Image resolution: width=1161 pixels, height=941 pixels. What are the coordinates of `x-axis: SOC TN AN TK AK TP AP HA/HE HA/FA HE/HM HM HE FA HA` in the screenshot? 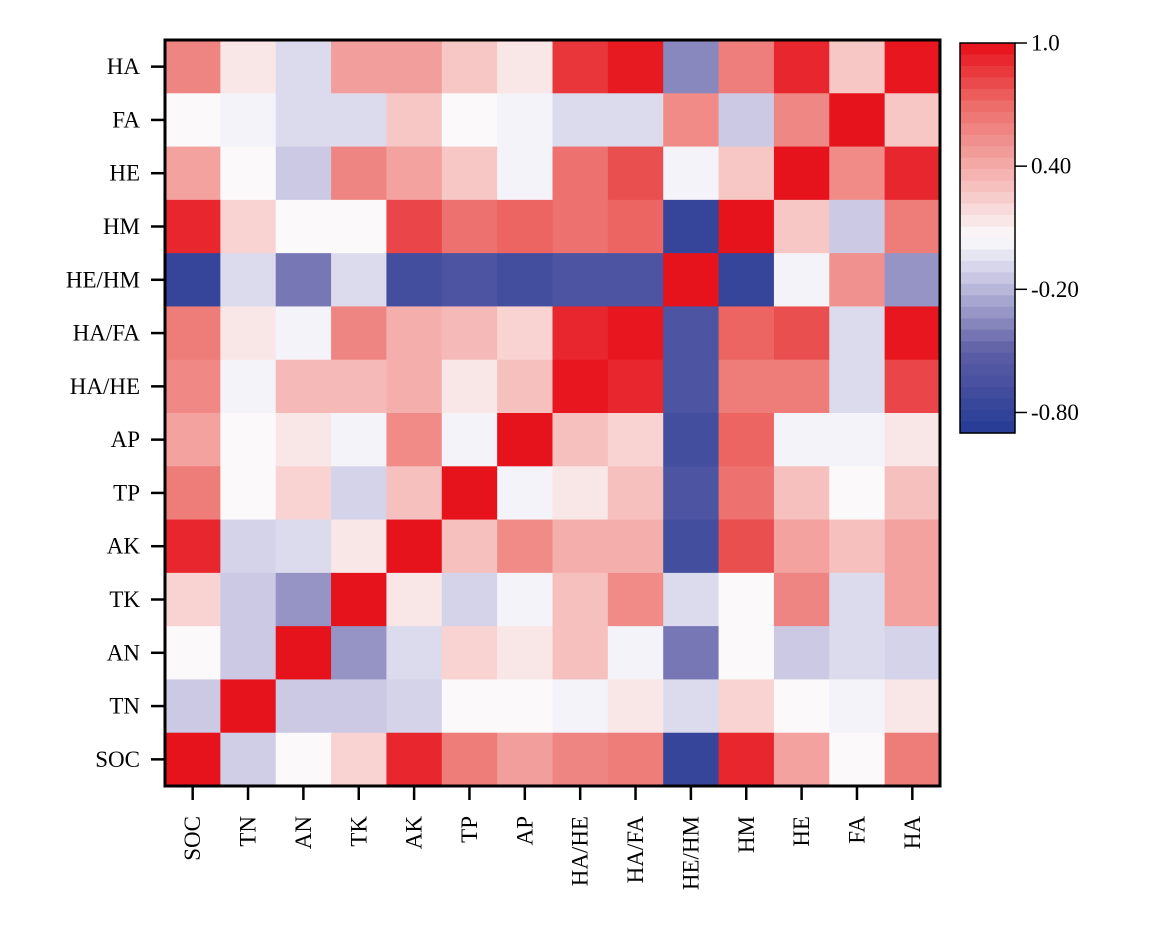 It's located at (552, 838).